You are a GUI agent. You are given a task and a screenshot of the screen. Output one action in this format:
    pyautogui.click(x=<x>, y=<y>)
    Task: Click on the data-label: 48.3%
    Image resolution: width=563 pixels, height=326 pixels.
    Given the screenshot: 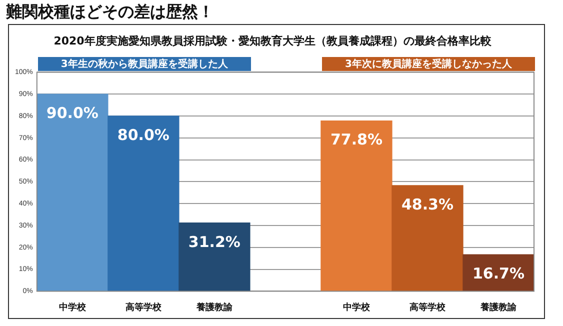 What is the action you would take?
    pyautogui.click(x=427, y=204)
    